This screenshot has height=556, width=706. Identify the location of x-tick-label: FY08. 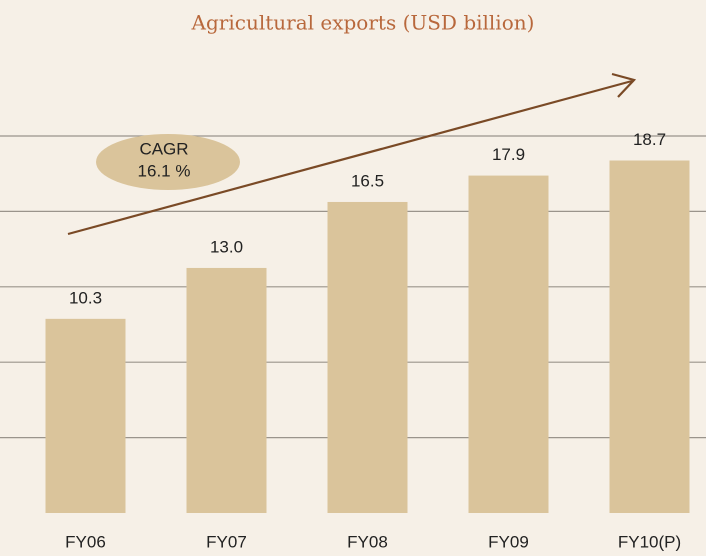
(367, 541).